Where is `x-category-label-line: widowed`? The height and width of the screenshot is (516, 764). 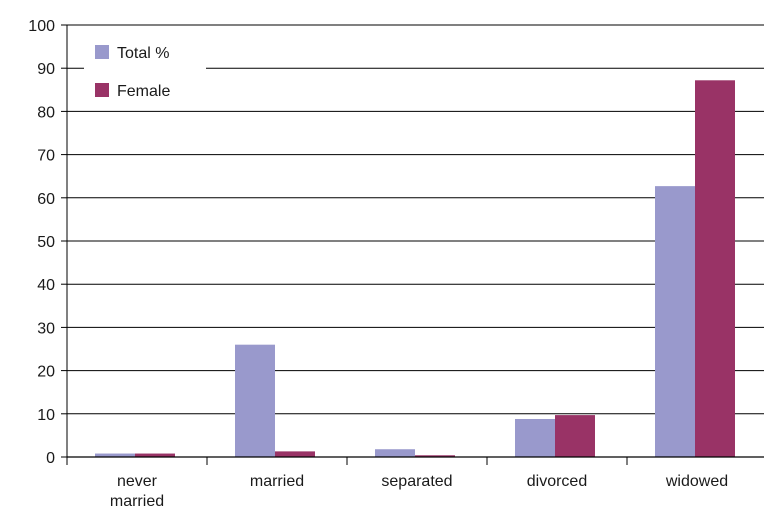
x-category-label-line: widowed is located at coordinates (696, 481).